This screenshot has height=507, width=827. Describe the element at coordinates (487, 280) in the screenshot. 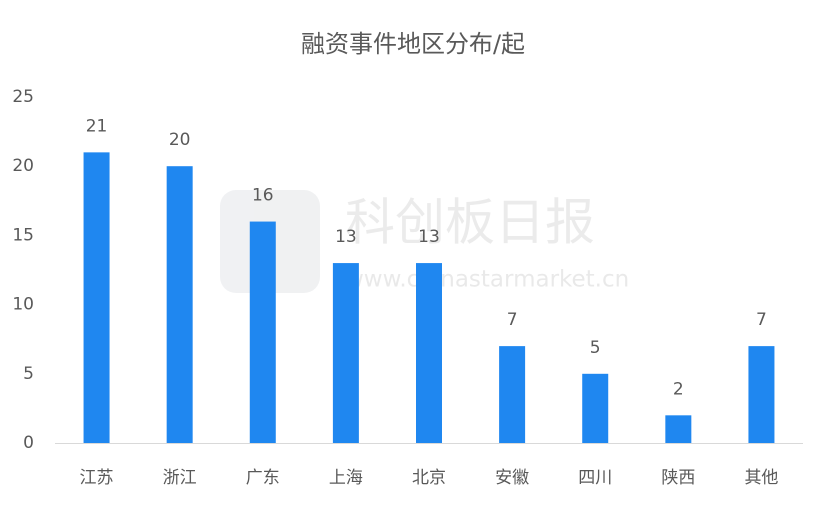

I see `watermark-url: www.chinastarmarket.cn` at that location.